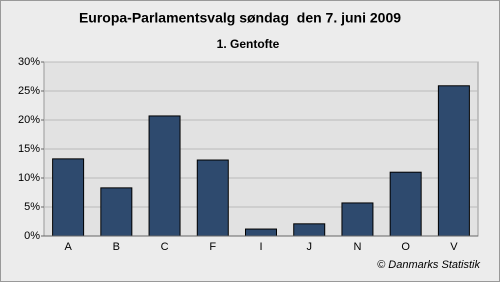 Image resolution: width=500 pixels, height=282 pixels. I want to click on x-tick-label: A, so click(68, 247).